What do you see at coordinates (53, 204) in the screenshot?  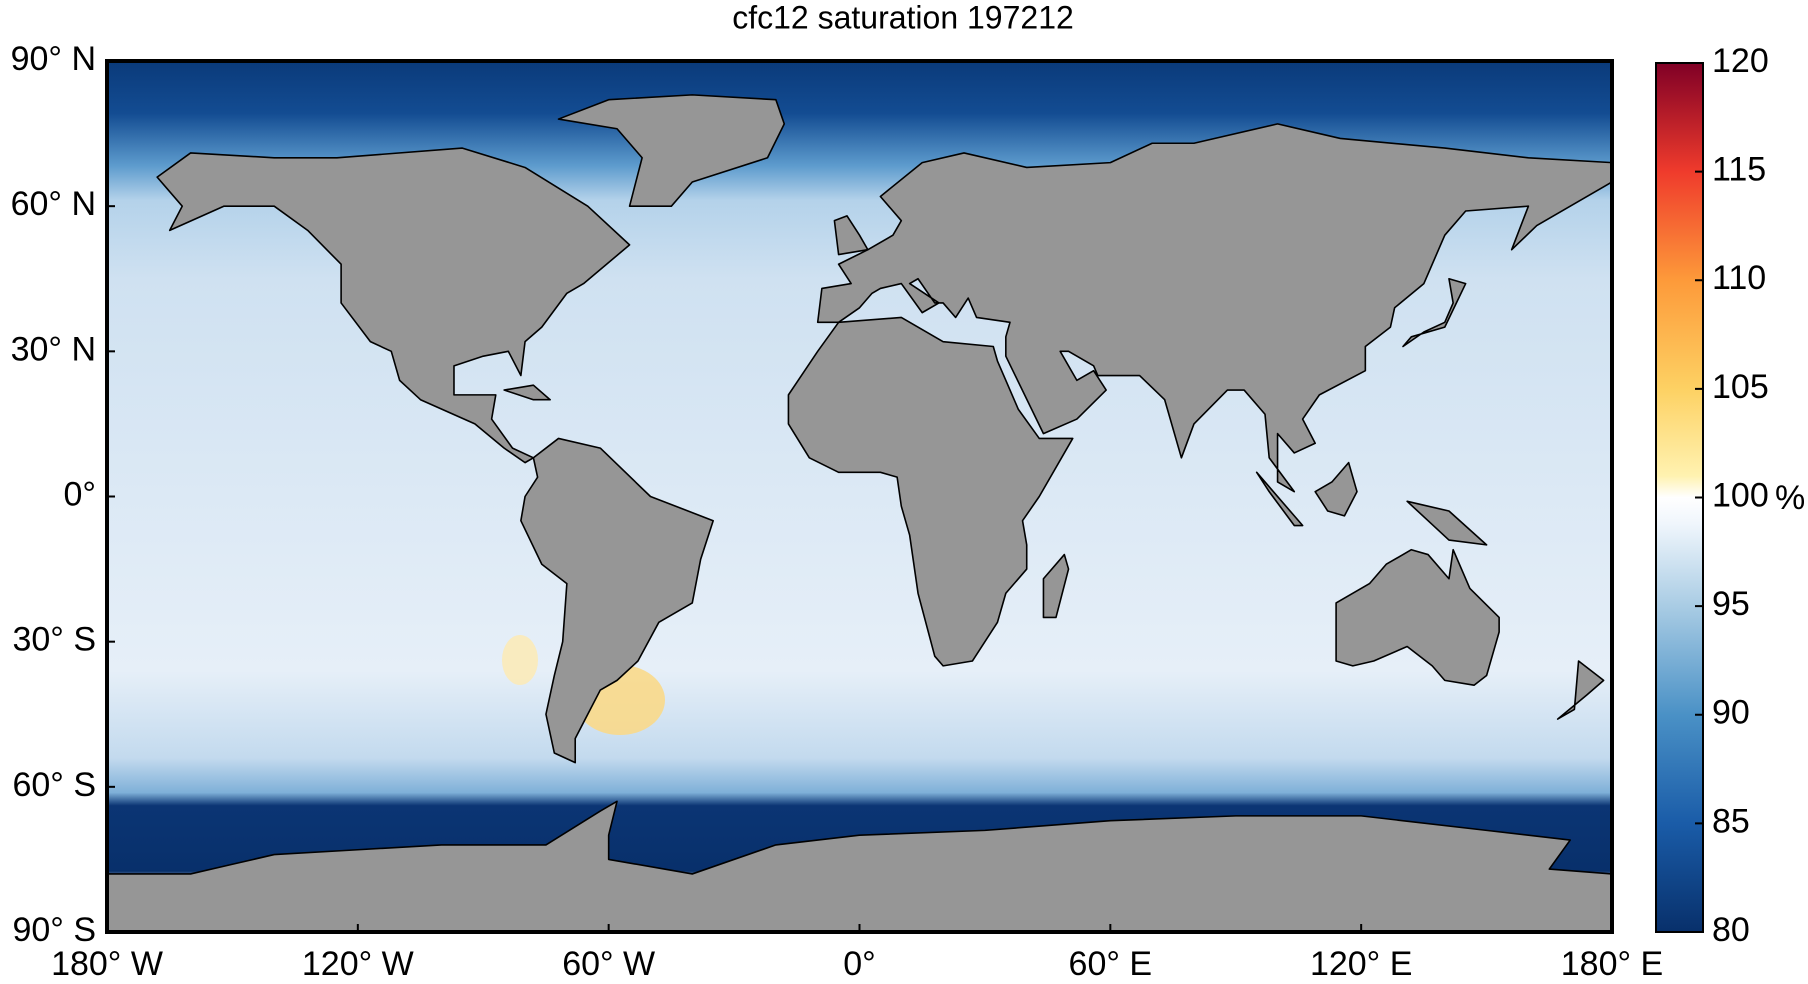 I see `y-tick-label: 60° N` at bounding box center [53, 204].